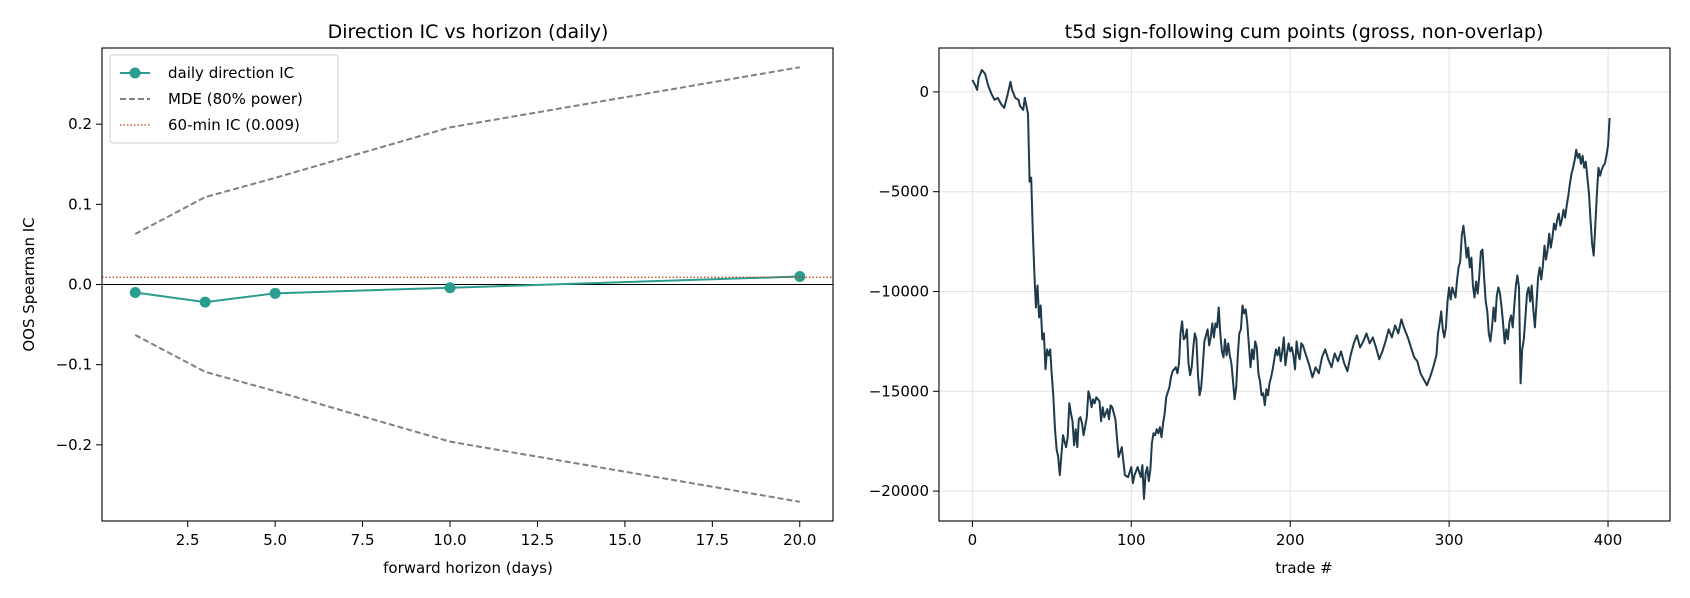  I want to click on legend-marker-ic, so click(135, 73).